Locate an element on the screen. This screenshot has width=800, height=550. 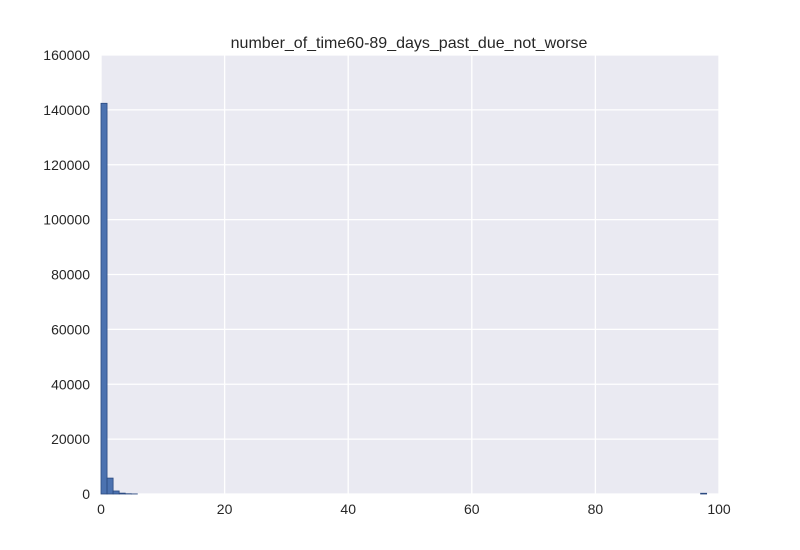
x-tick-label: 80 is located at coordinates (596, 509).